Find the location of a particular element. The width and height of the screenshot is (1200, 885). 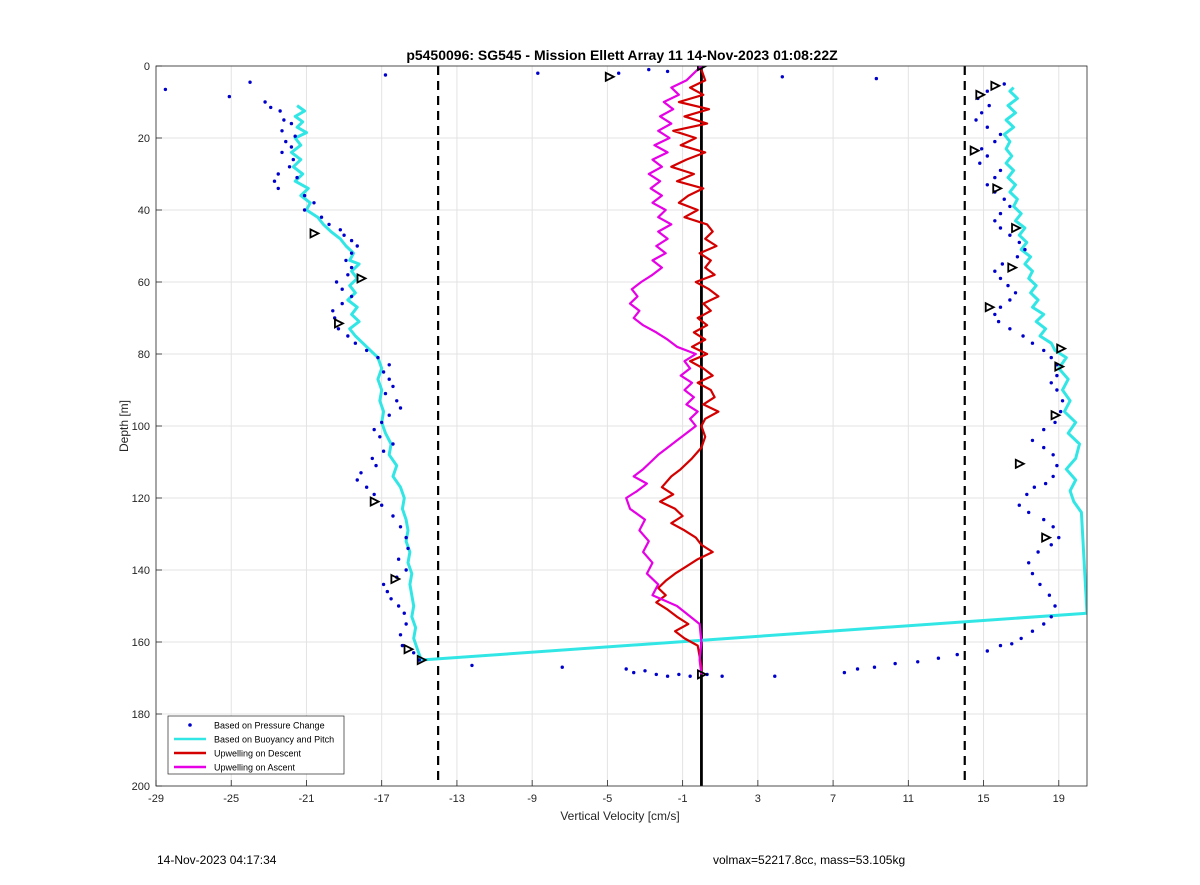

x-tick-label: 19 is located at coordinates (1059, 799).